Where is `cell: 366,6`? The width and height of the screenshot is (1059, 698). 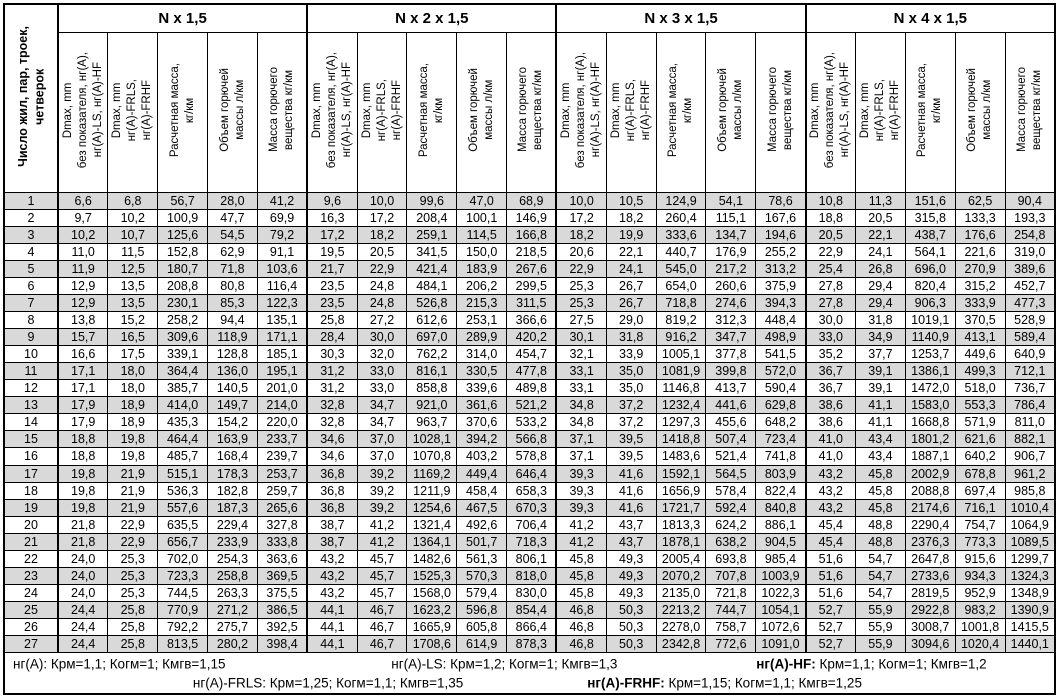 cell: 366,6 is located at coordinates (531, 320).